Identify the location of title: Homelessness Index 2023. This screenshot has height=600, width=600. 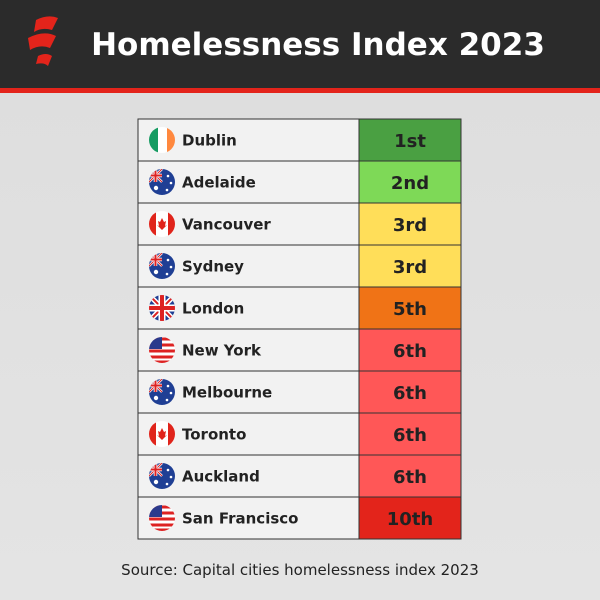
(318, 45).